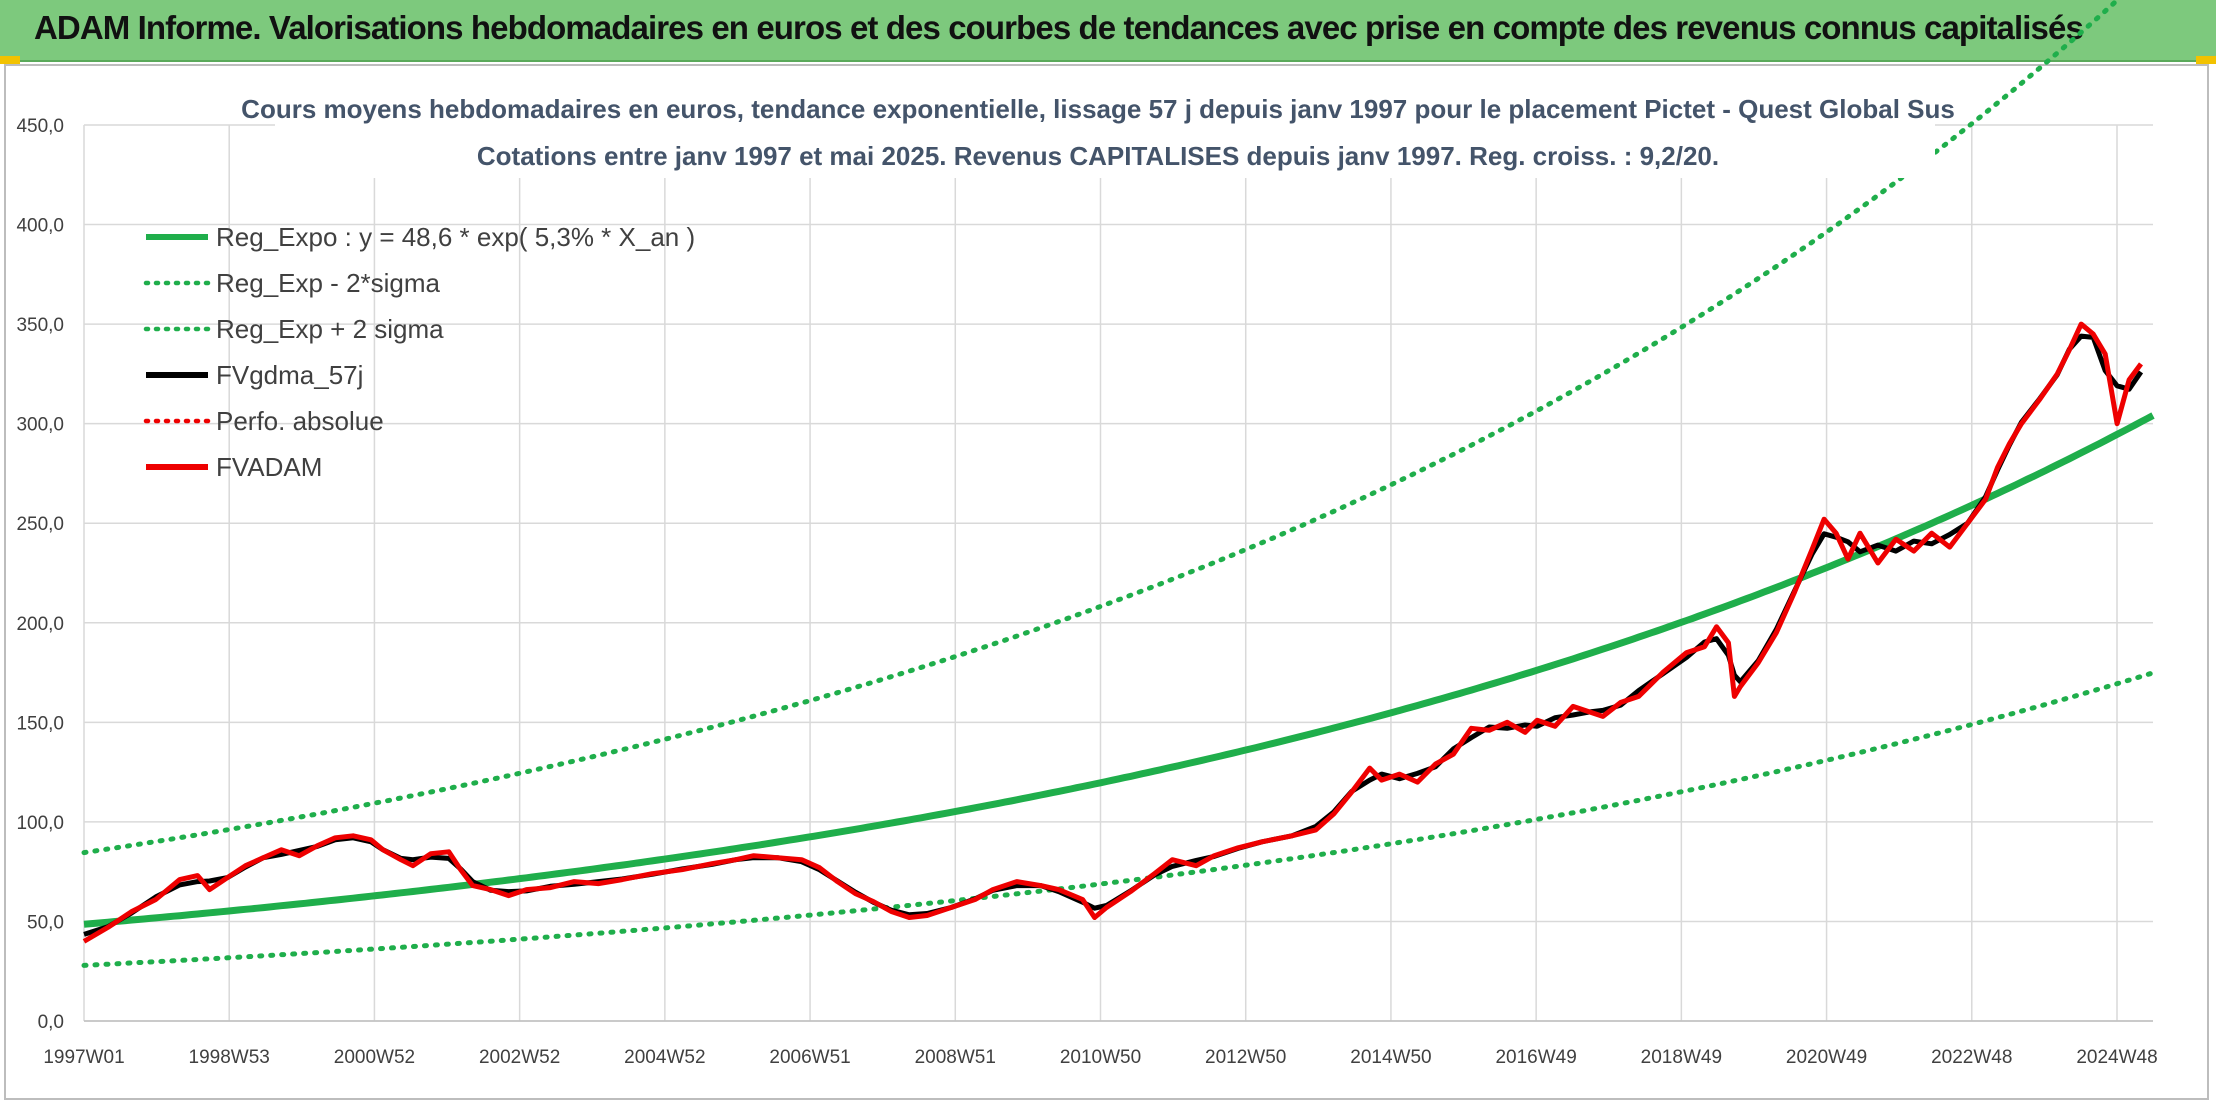 The image size is (2216, 1106). I want to click on x-tick-label: 2006W51, so click(809, 1057).